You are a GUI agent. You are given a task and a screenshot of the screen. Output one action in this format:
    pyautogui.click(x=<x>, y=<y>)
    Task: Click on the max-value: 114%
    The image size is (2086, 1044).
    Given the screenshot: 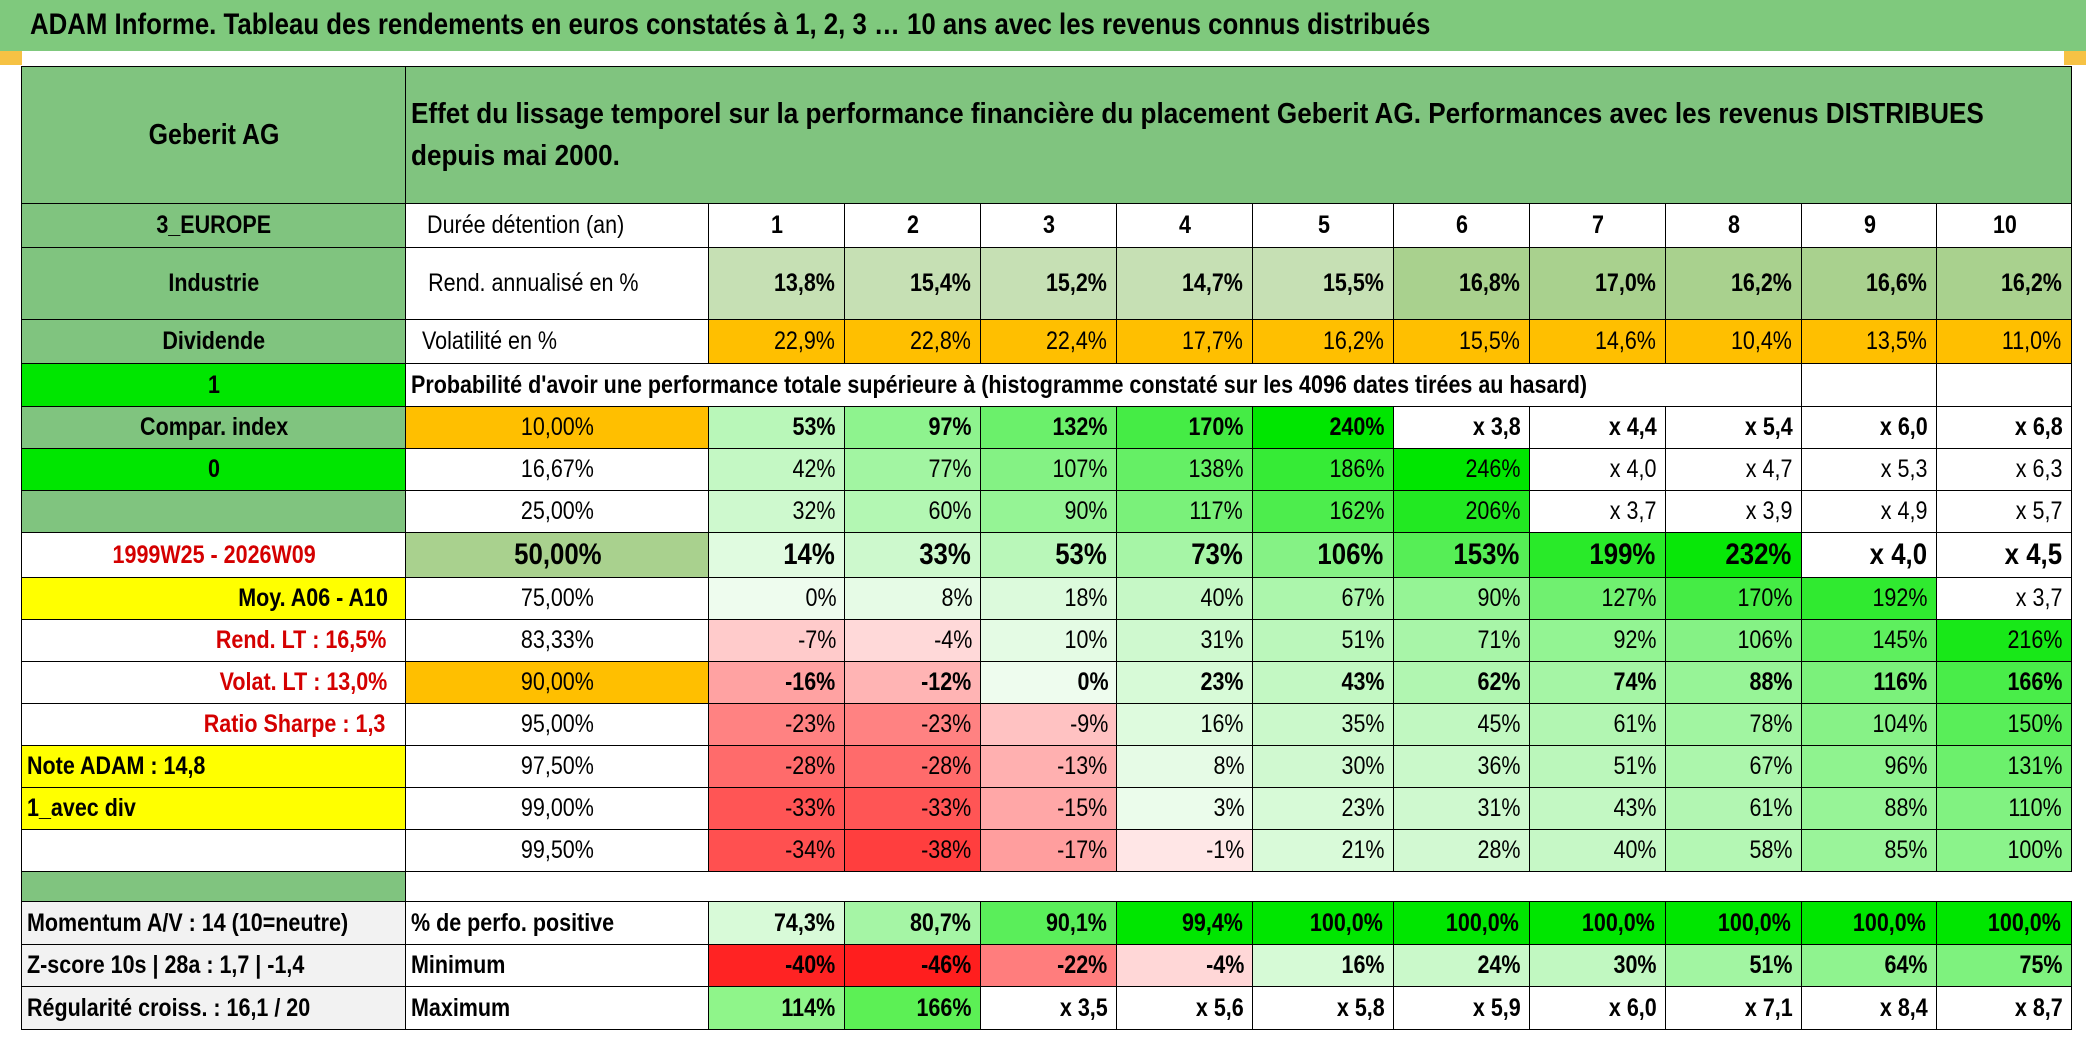 What is the action you would take?
    pyautogui.click(x=777, y=1008)
    